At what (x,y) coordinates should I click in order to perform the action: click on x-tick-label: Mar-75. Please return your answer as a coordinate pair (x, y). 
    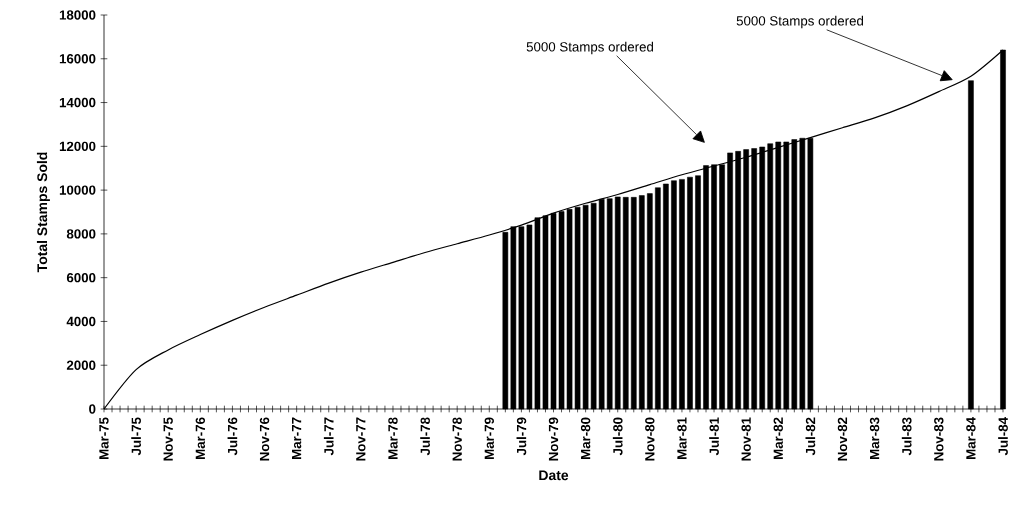
    Looking at the image, I should click on (104, 438).